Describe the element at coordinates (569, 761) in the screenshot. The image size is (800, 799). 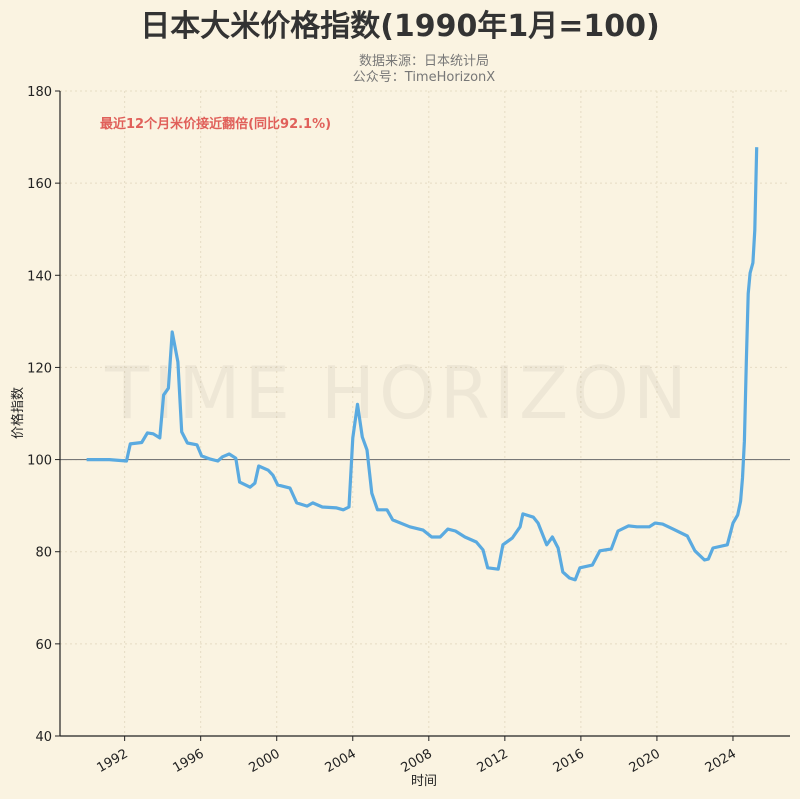
I see `x-tick-label: 2016` at that location.